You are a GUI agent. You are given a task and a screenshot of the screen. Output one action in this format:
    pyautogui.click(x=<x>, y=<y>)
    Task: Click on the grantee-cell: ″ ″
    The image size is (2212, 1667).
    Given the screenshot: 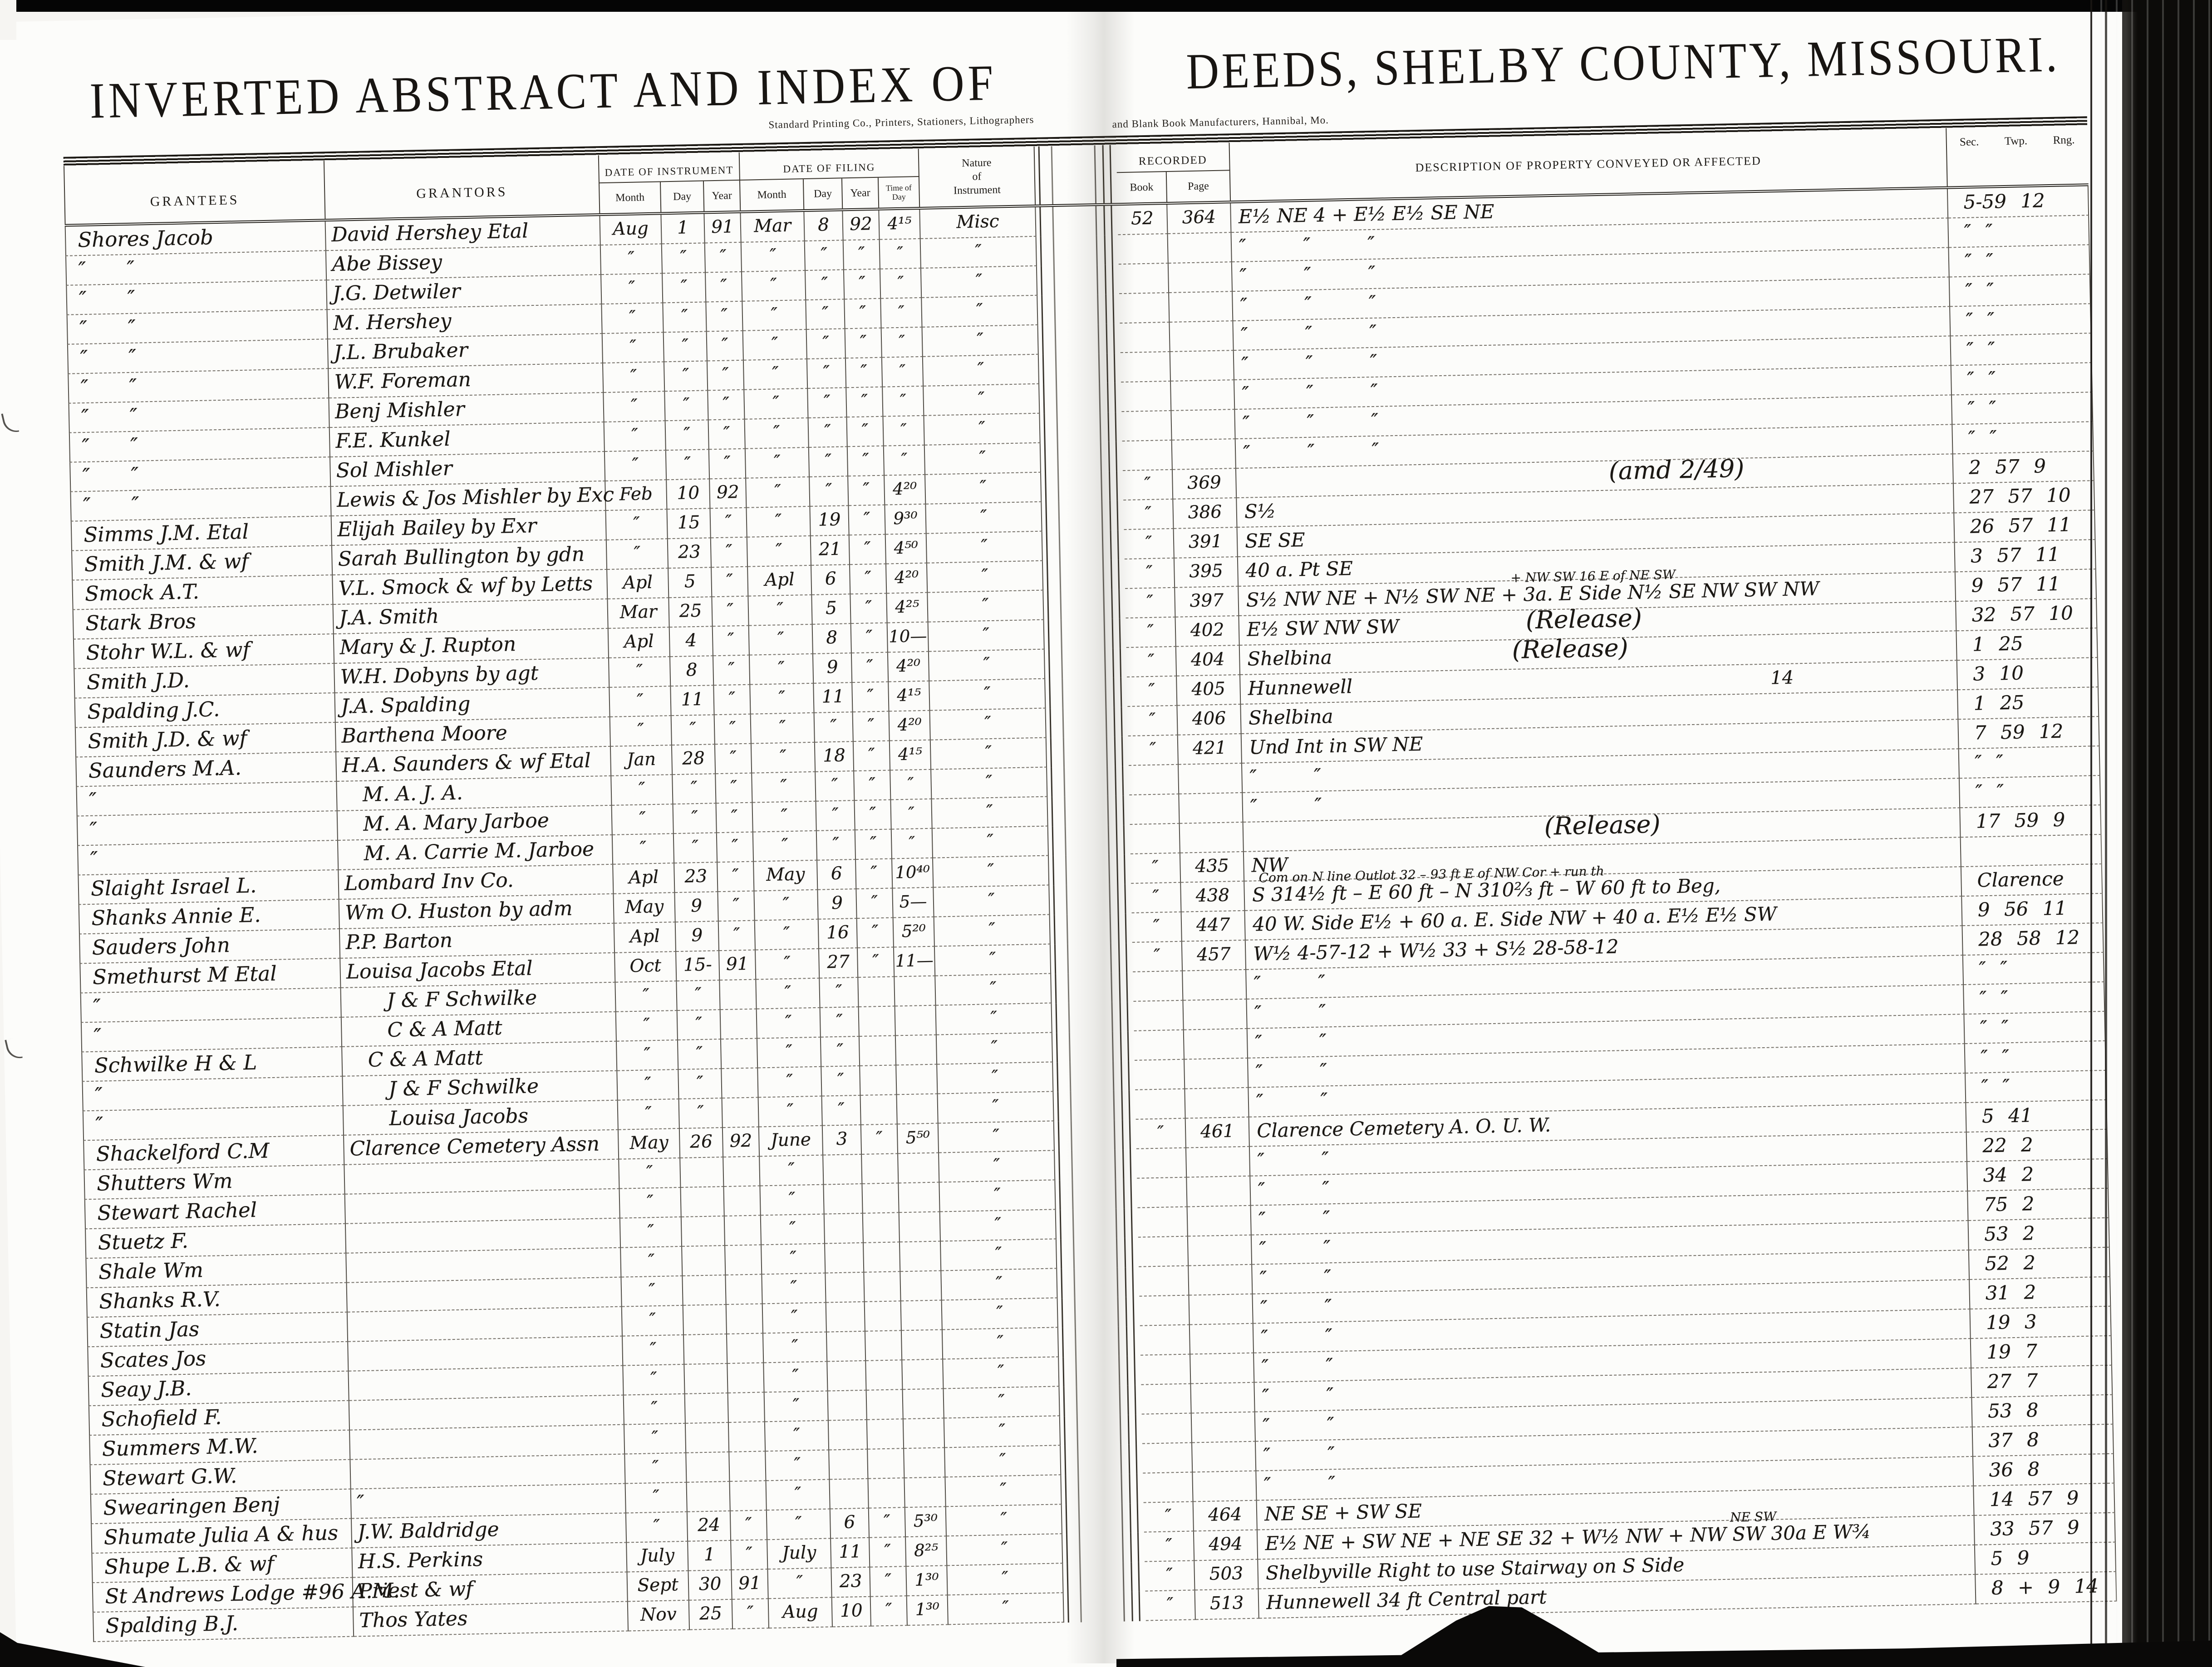 What is the action you would take?
    pyautogui.click(x=198, y=357)
    